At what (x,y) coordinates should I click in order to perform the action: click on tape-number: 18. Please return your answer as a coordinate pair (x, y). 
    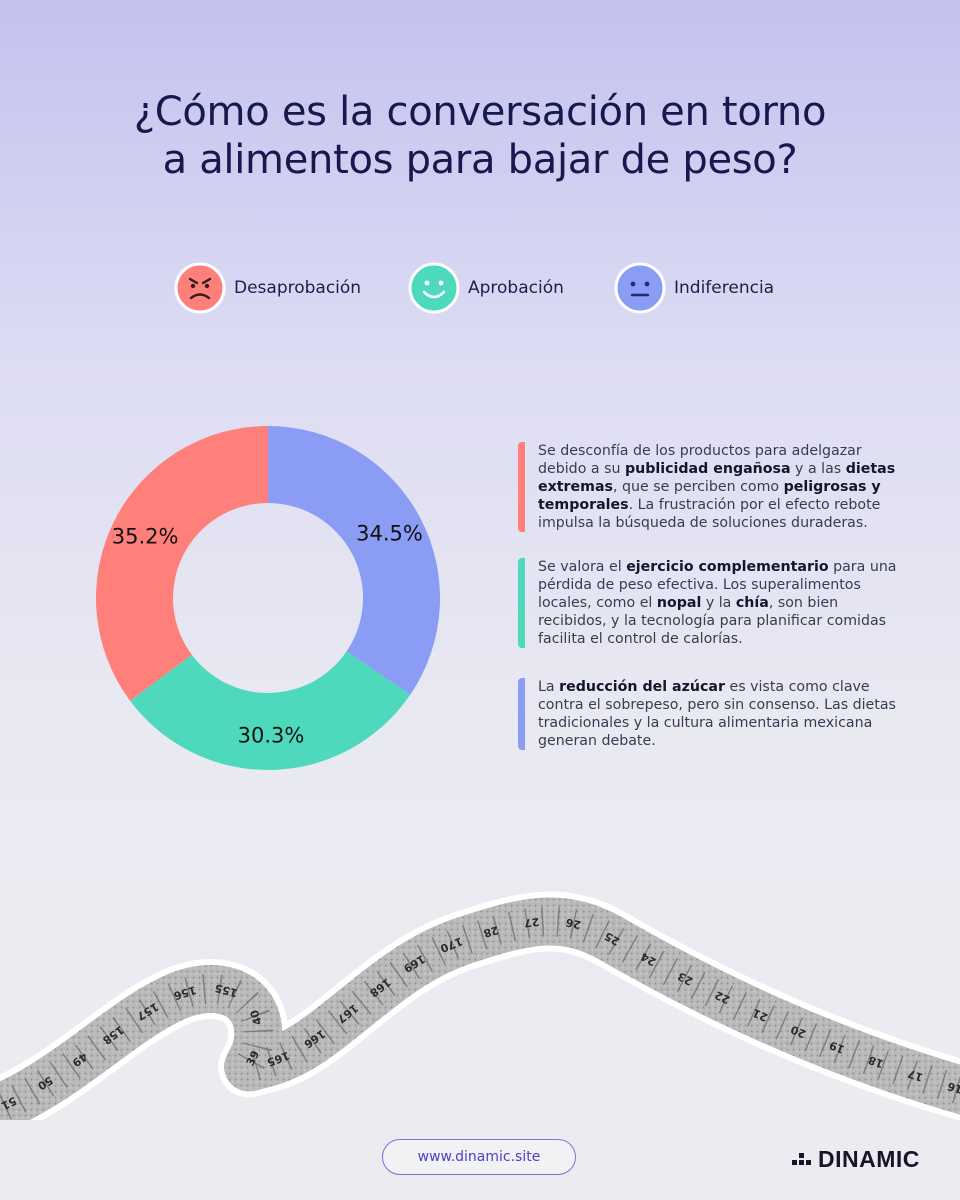
    Looking at the image, I should click on (876, 1061).